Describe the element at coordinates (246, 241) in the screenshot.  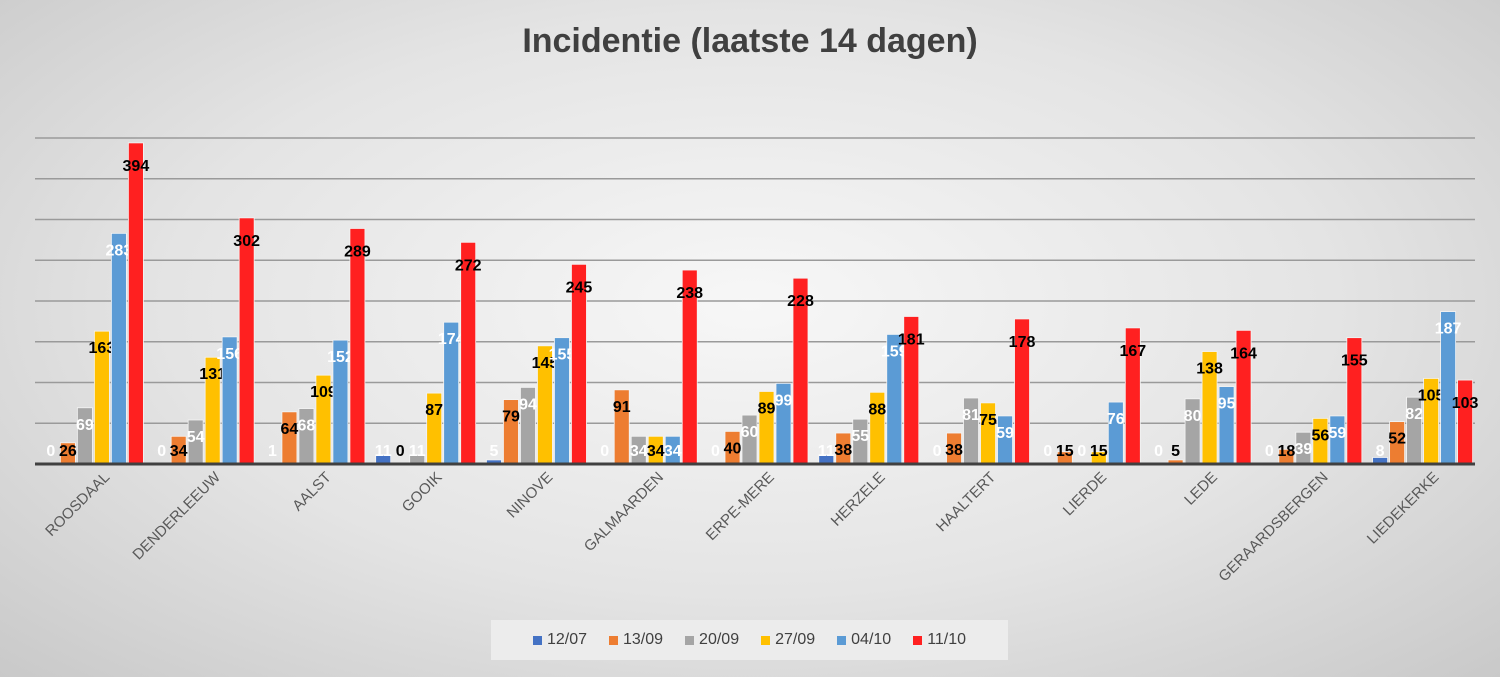
I see `data-label: 302` at that location.